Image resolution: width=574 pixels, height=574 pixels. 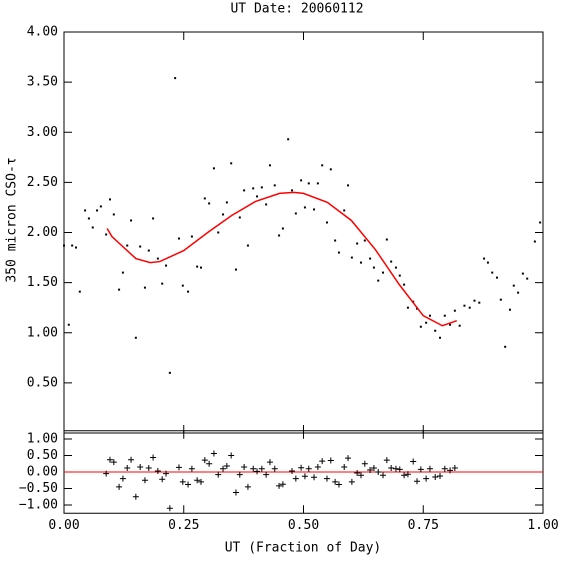 What do you see at coordinates (296, 9) in the screenshot?
I see `chart-title: UT Date: 20060112` at bounding box center [296, 9].